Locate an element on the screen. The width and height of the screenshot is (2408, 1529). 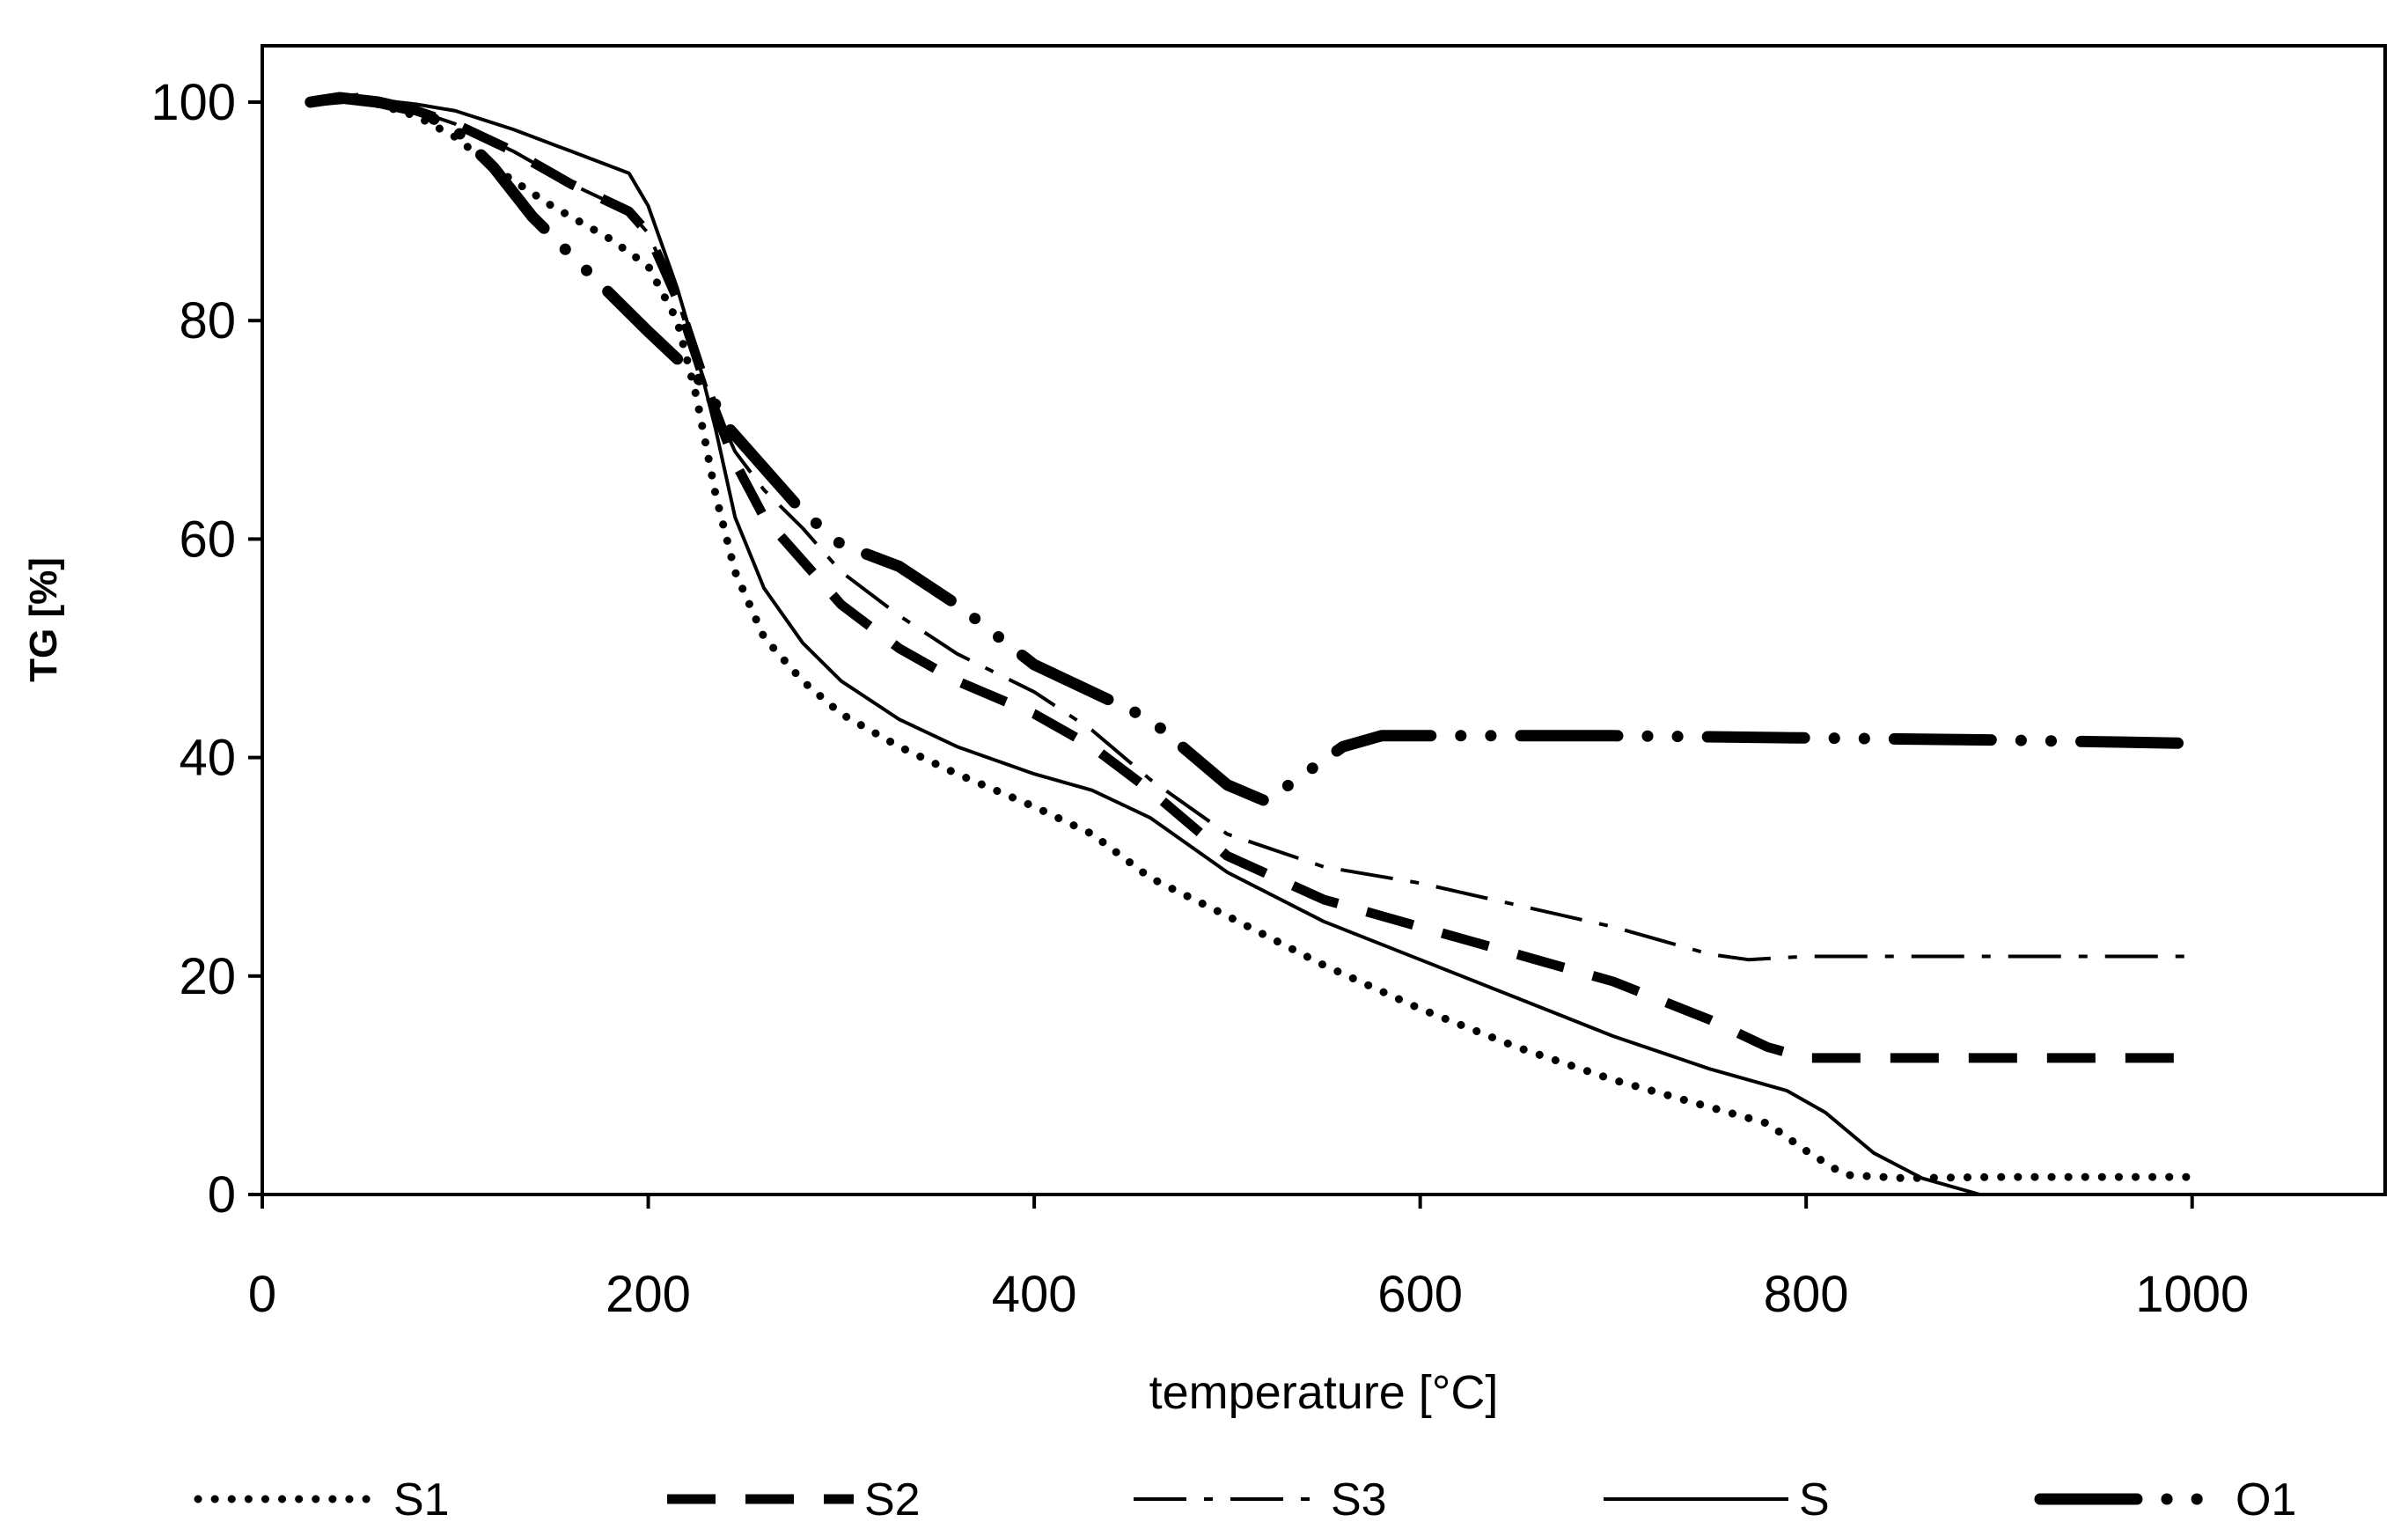
x-tick-label: 800 is located at coordinates (1806, 1294).